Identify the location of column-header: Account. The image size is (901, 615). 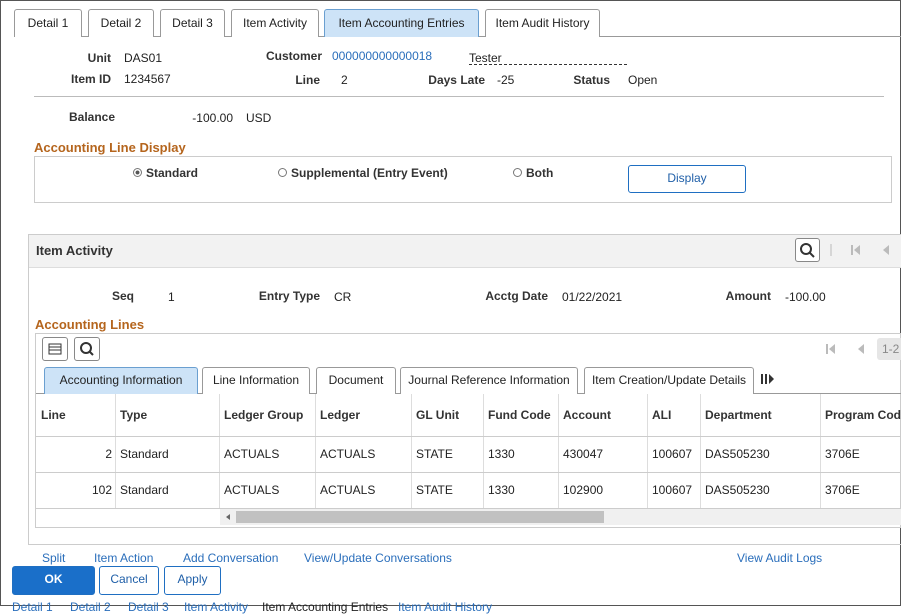
(587, 415).